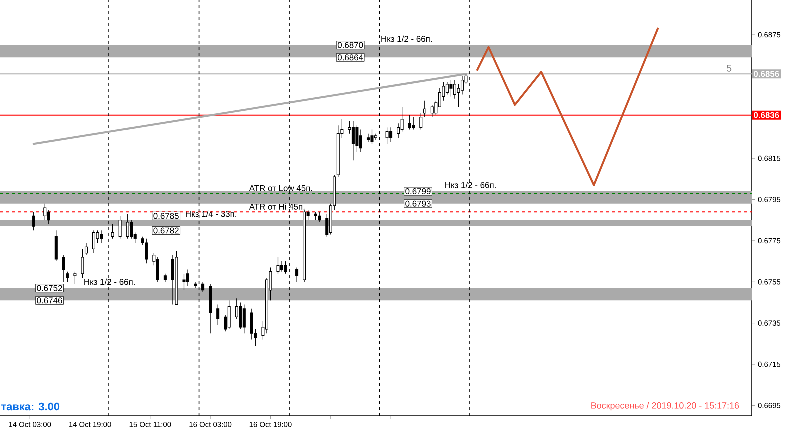 The width and height of the screenshot is (790, 437). I want to click on annotation: 0.6856, so click(767, 74).